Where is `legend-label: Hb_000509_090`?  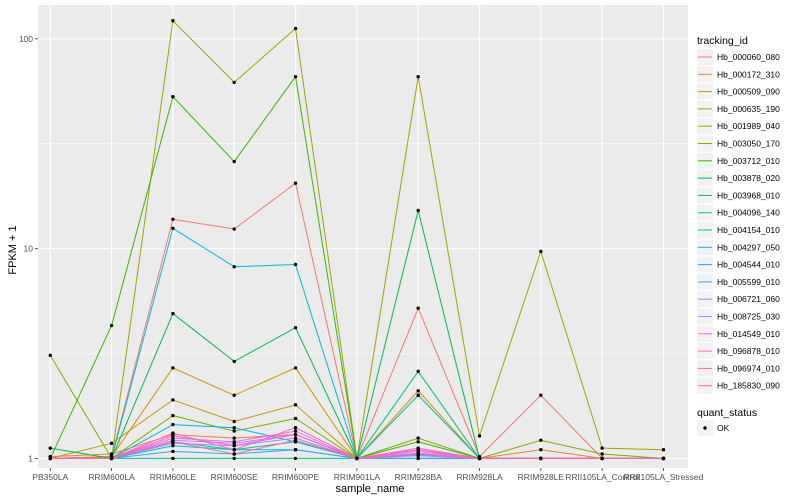
legend-label: Hb_000509_090 is located at coordinates (748, 92).